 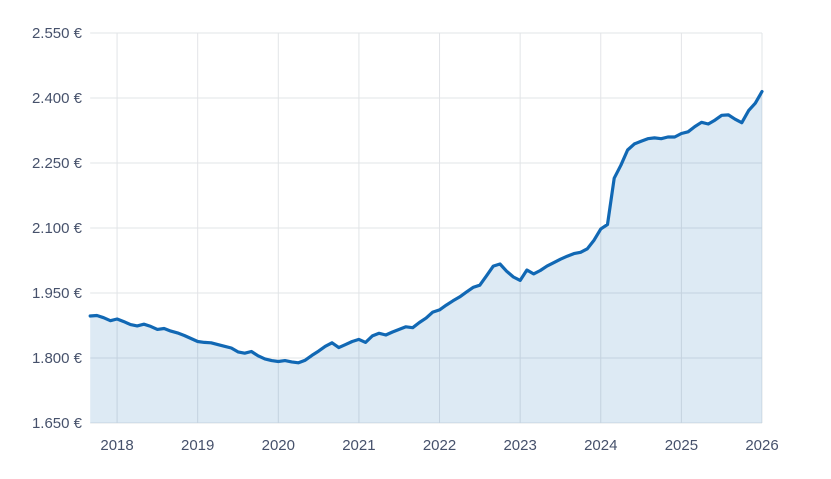 What do you see at coordinates (358, 445) in the screenshot?
I see `x-axis-tick-label: 2021` at bounding box center [358, 445].